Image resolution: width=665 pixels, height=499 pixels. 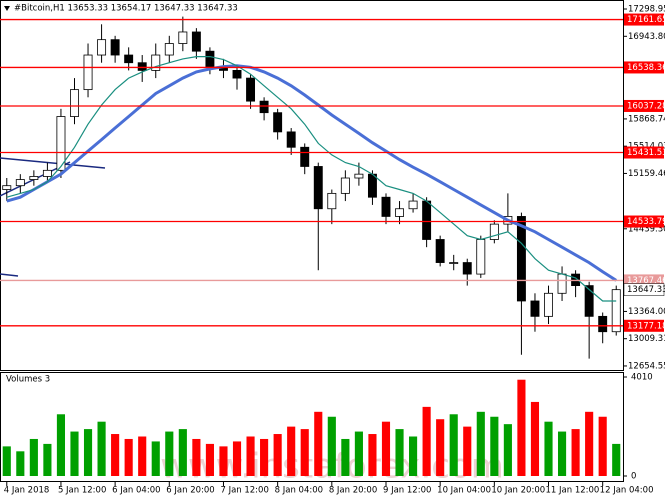 What do you see at coordinates (642, 378) in the screenshot?
I see `y-tick-label: 4010` at bounding box center [642, 378].